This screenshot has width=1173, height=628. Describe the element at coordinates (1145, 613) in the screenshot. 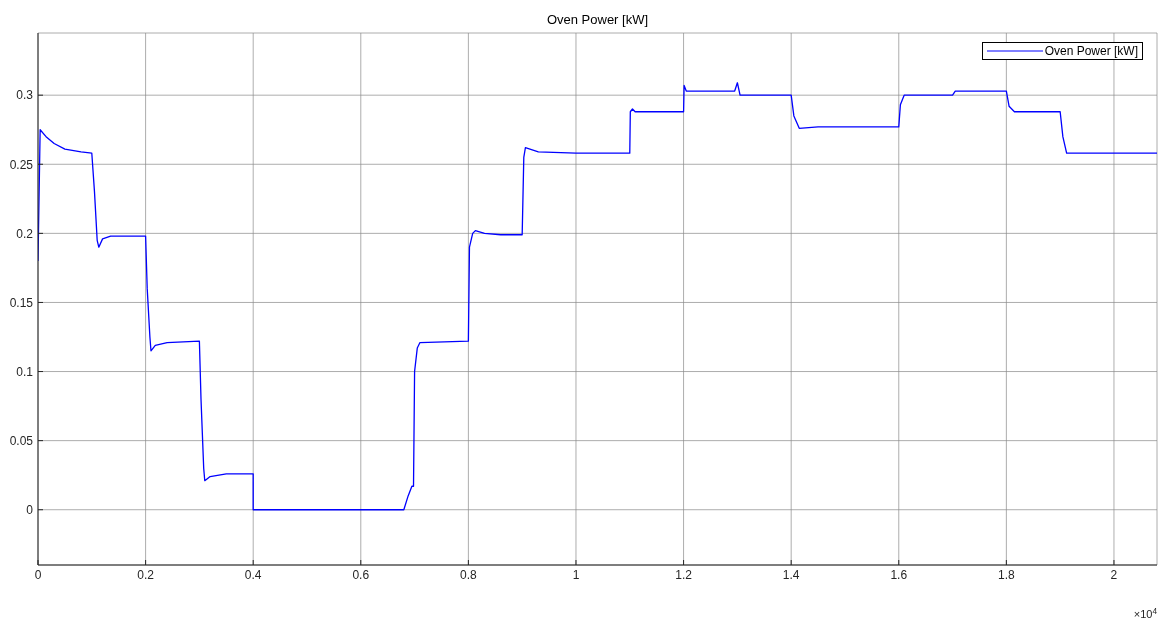

I see `text: ×10$^{4}$` at that location.